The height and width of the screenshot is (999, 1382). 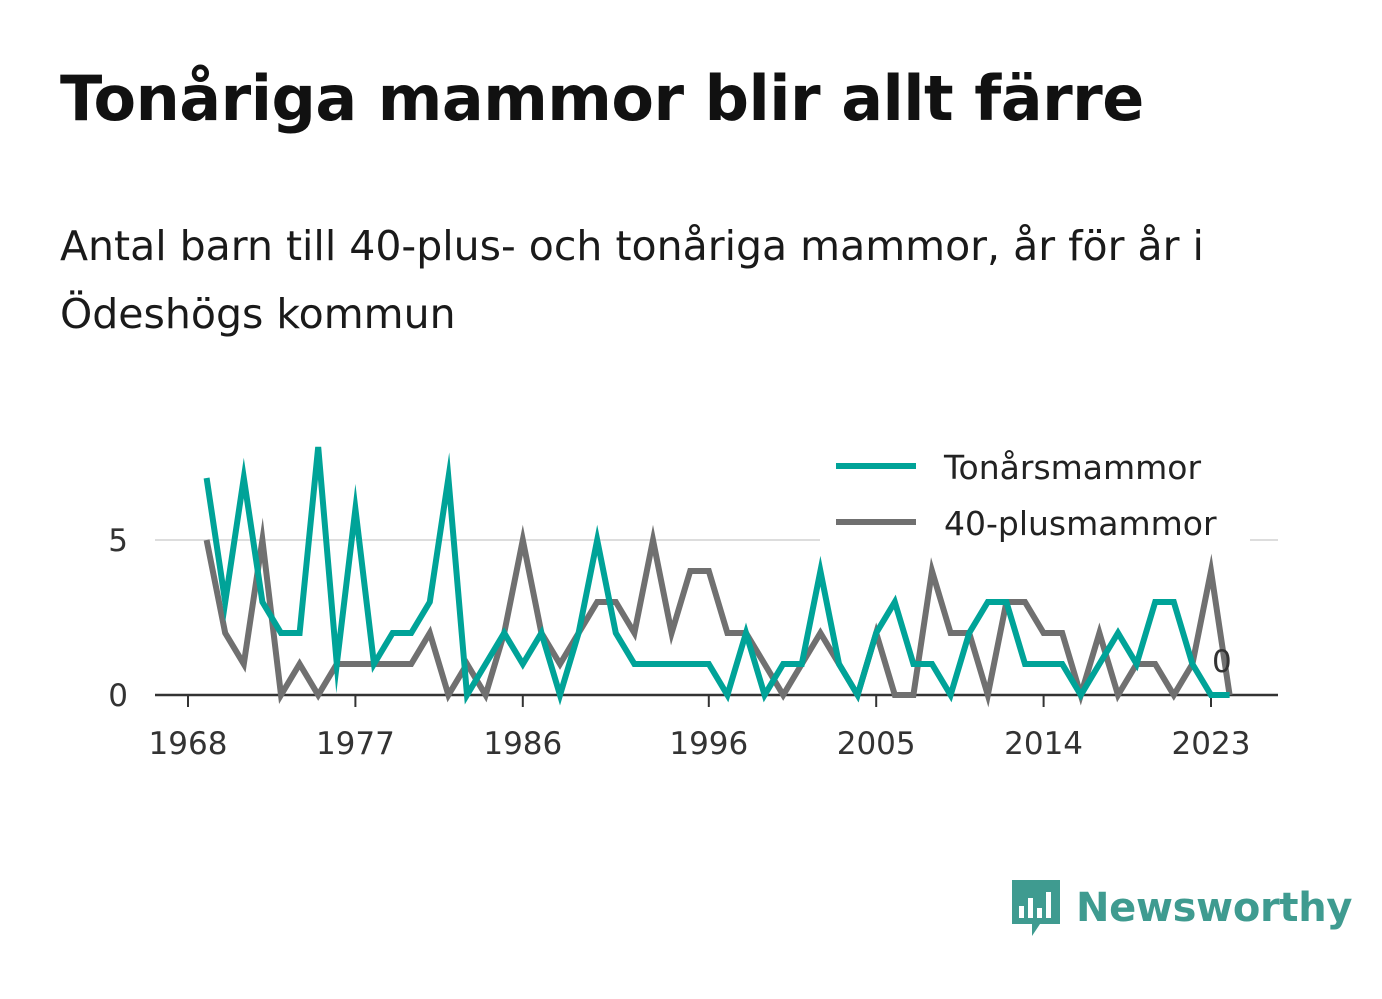 What do you see at coordinates (118, 696) in the screenshot?
I see `y-tick-label-0: 0` at bounding box center [118, 696].